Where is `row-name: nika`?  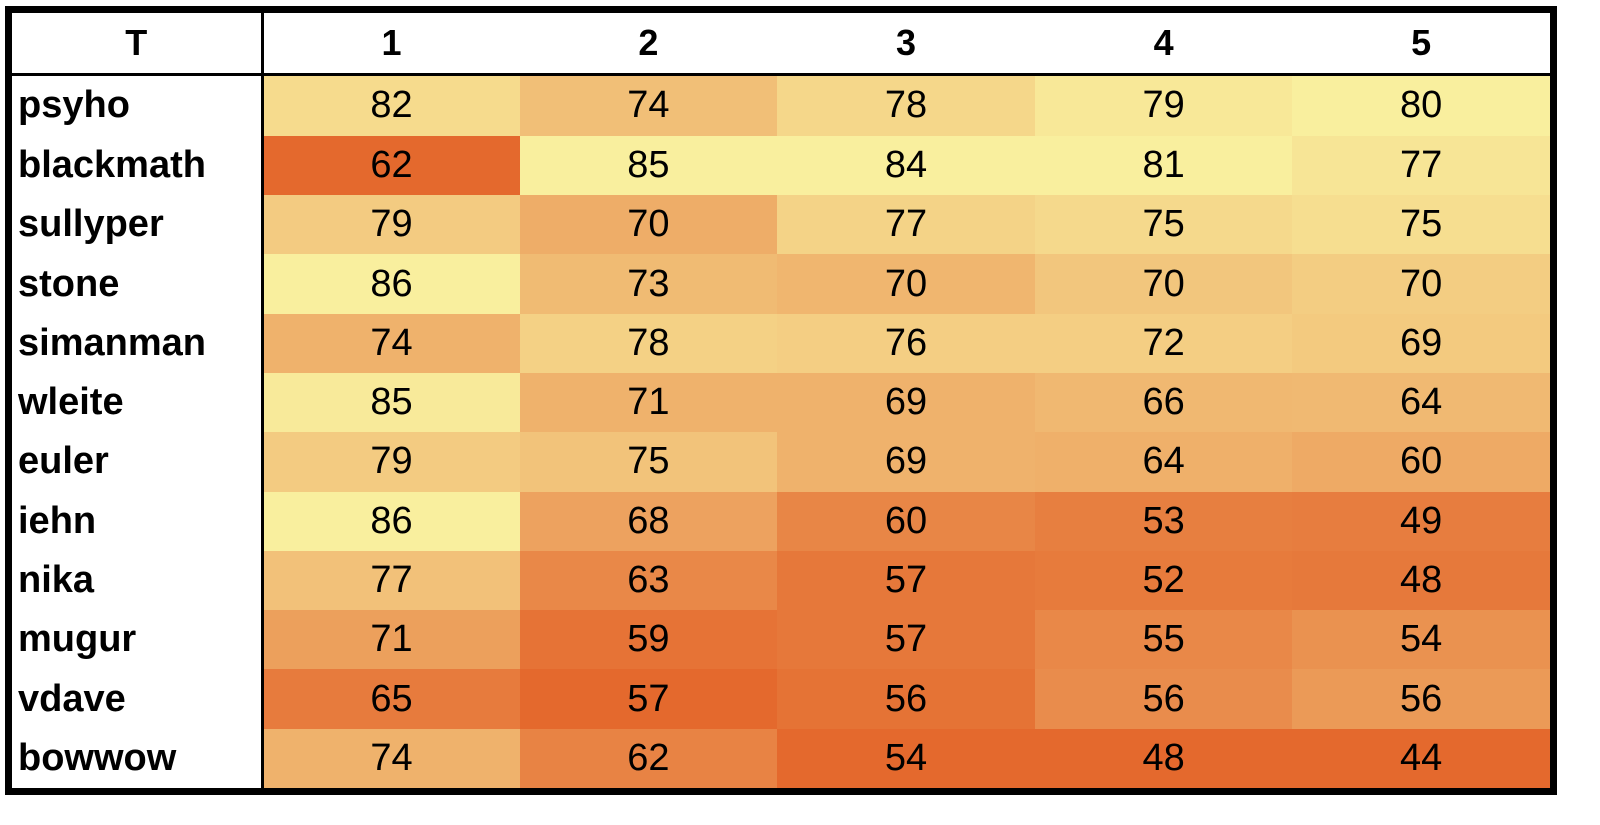
row-name: nika is located at coordinates (138, 580).